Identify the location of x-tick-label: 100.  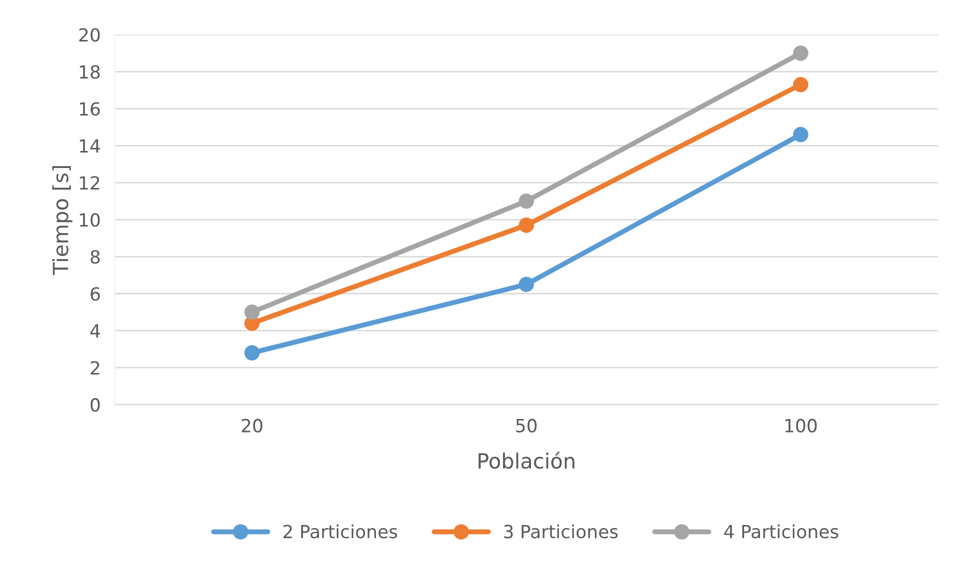
(801, 425).